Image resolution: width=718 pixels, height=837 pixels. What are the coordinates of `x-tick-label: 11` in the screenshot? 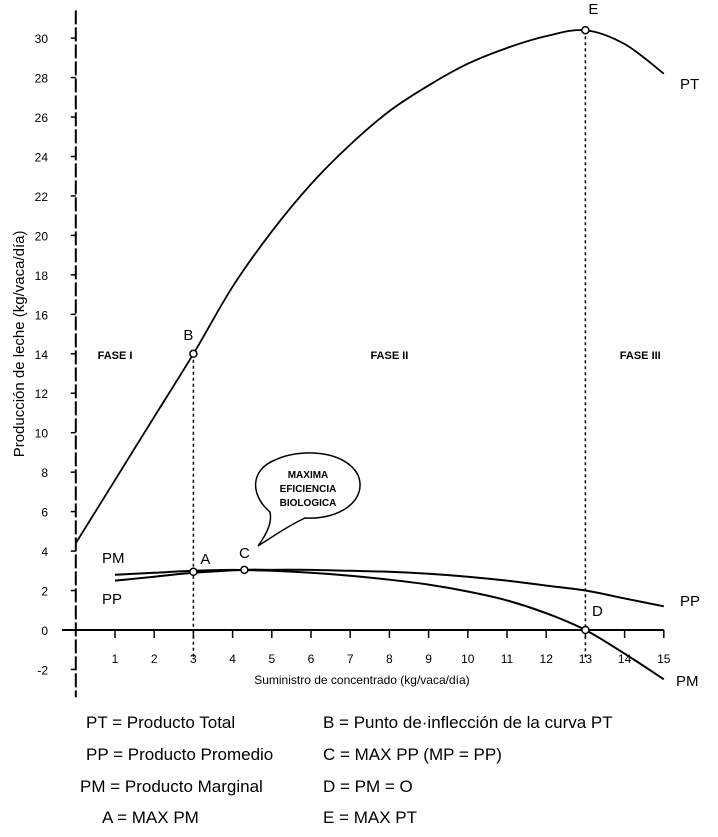 It's located at (507, 659).